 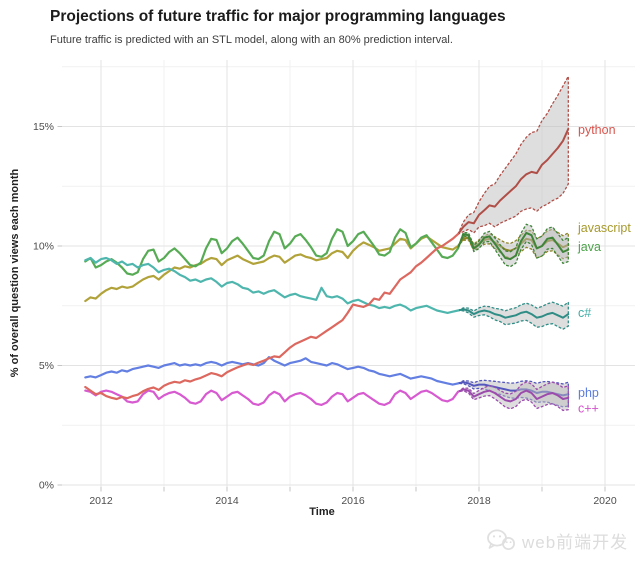 I want to click on svg-text: 2014, so click(x=227, y=501).